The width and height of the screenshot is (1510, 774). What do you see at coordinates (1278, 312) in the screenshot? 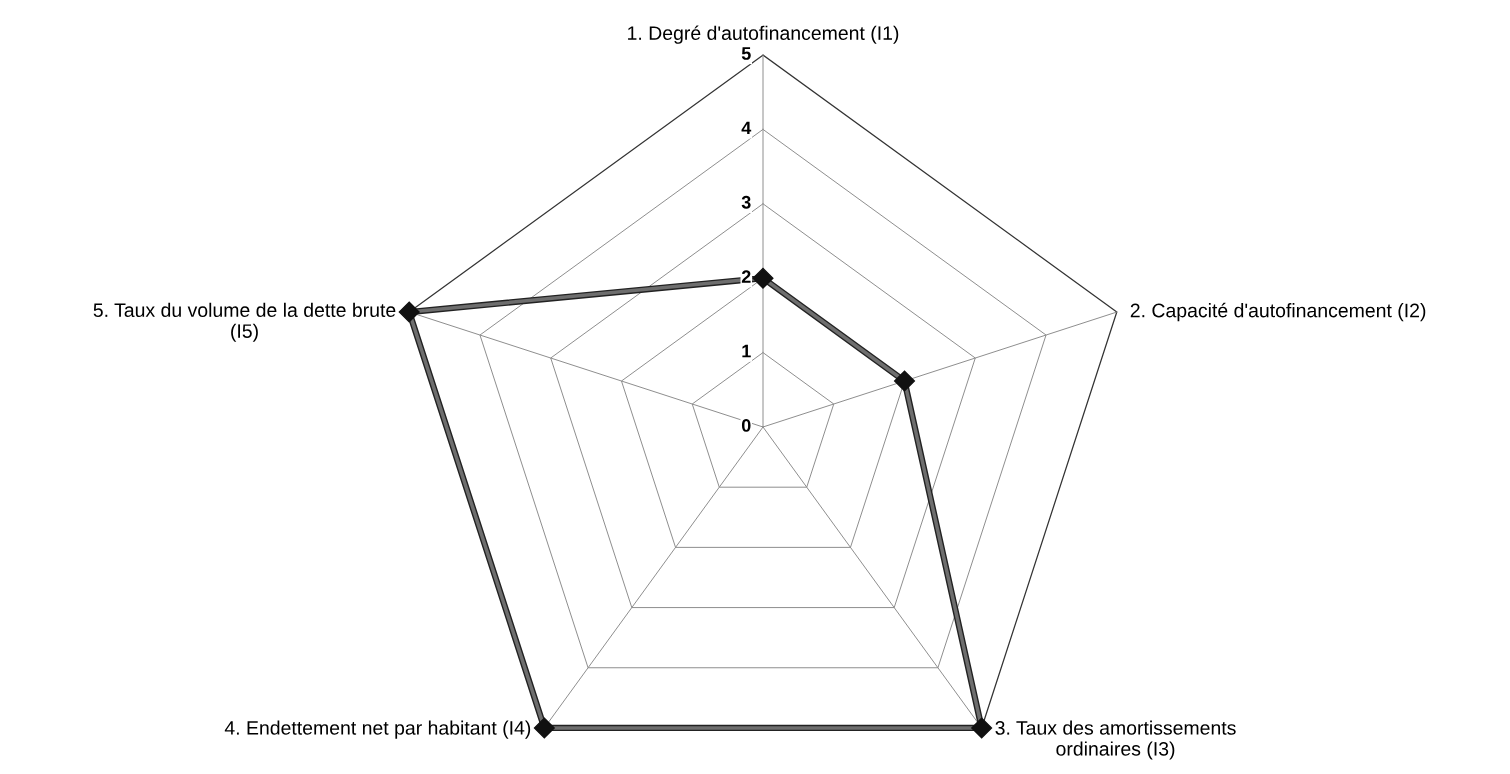
I see `spoke-label: 2. Capacité d'autofinancement (I2)` at bounding box center [1278, 312].